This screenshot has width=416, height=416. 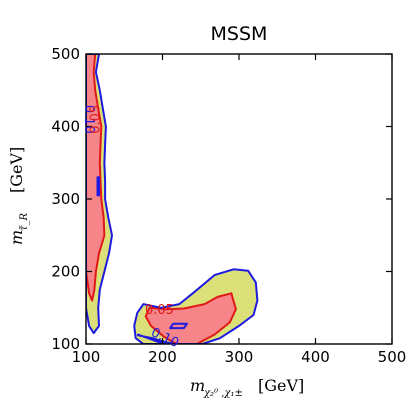 What do you see at coordinates (281, 385) in the screenshot?
I see `x-axis-label-unit: [GeV]` at bounding box center [281, 385].